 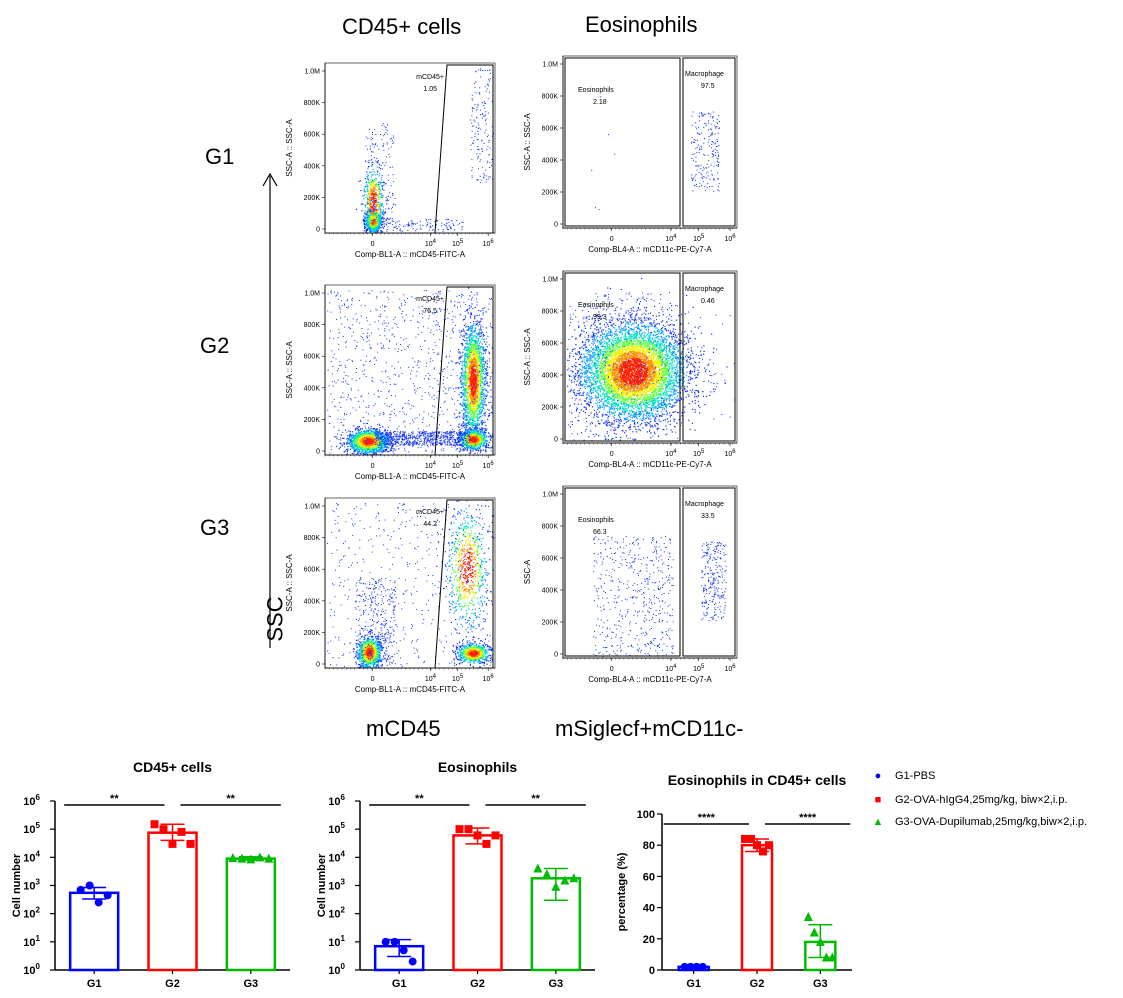 I want to click on col-title-cd45: CD45+ cells, so click(x=402, y=26).